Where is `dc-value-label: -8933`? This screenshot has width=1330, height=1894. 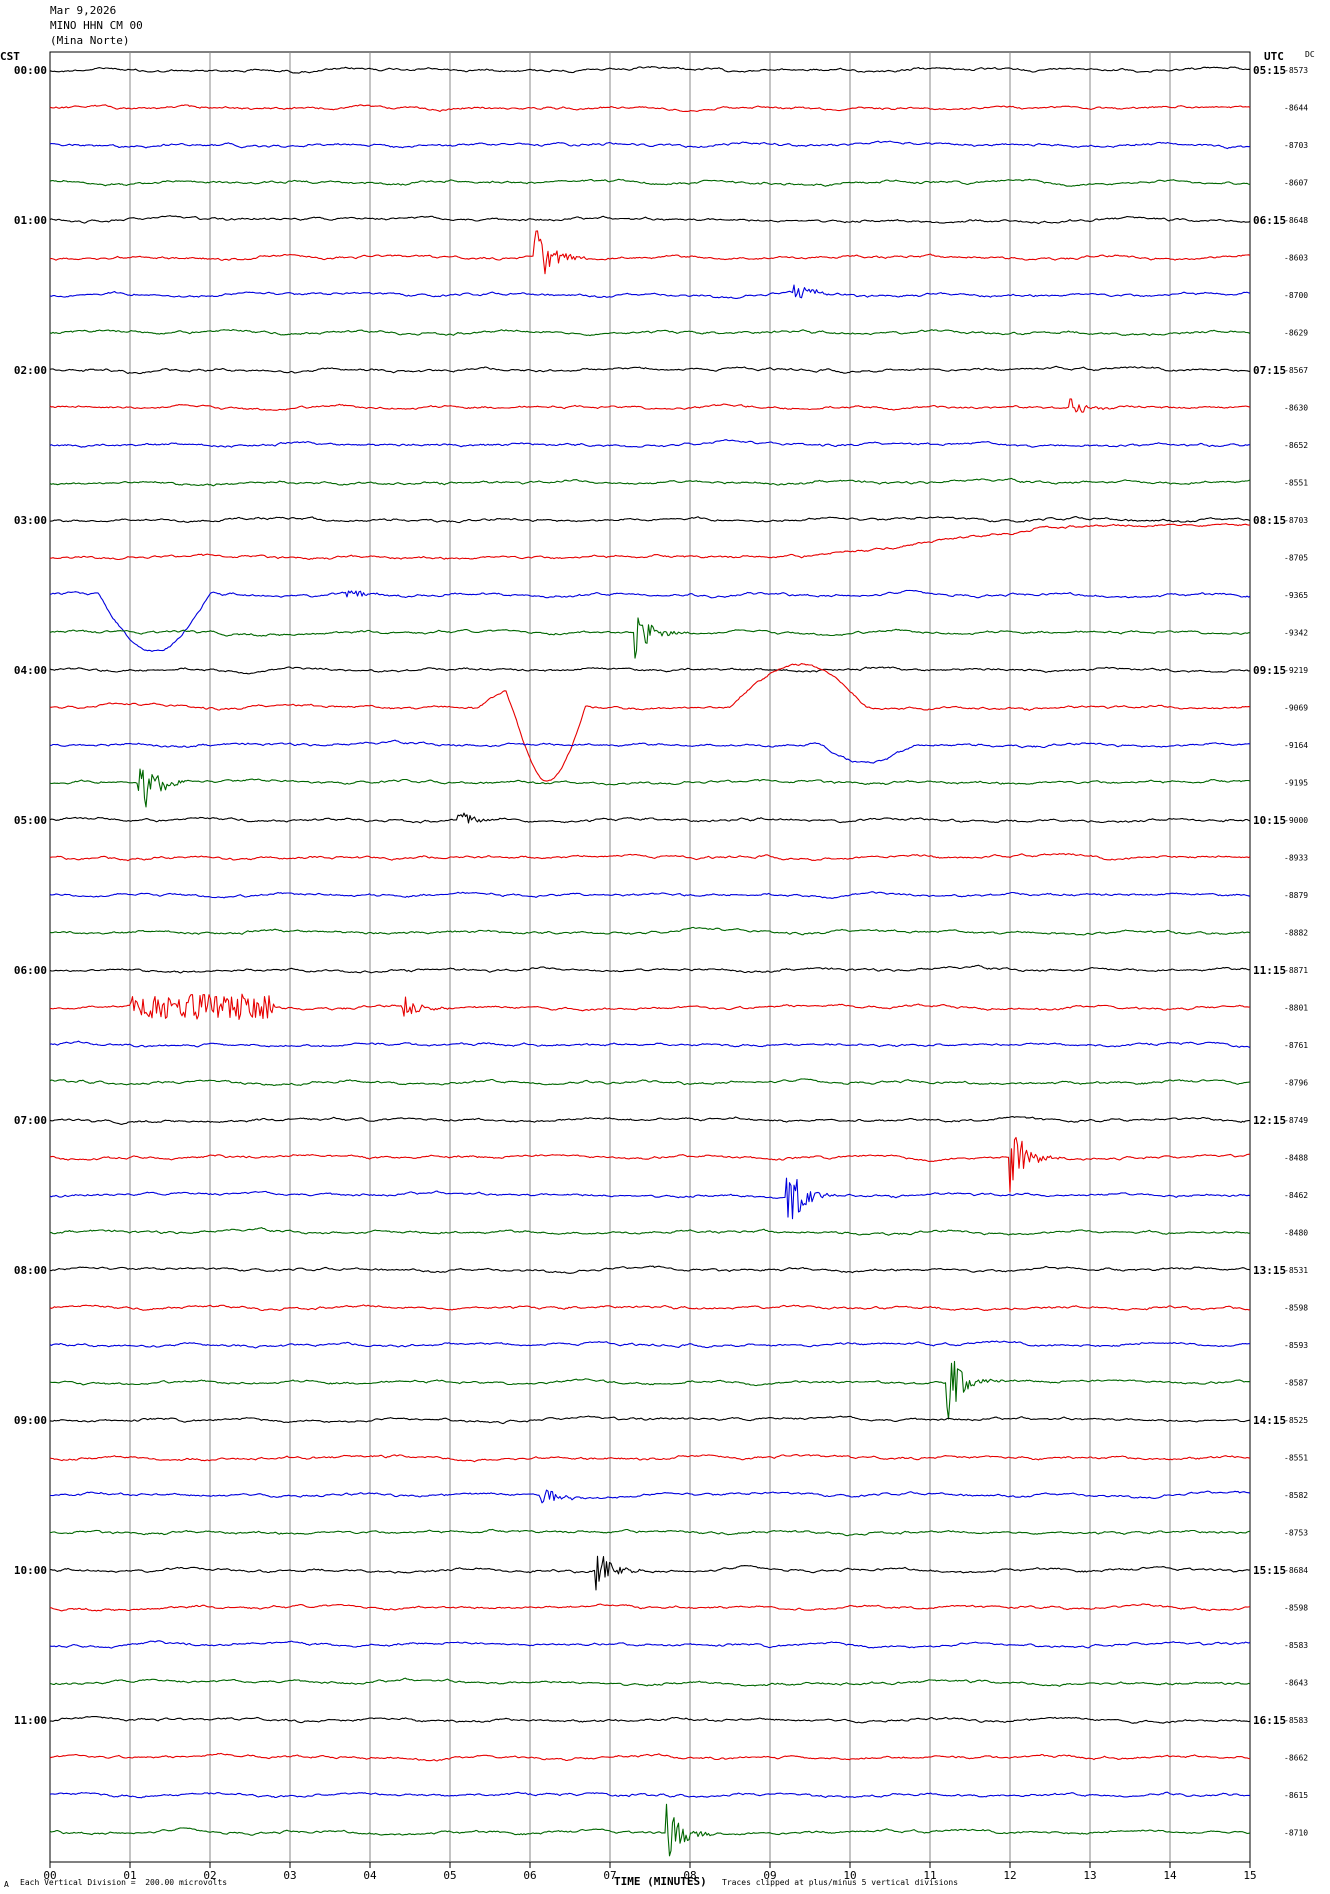
dc-value-label: -8933 is located at coordinates (1296, 858).